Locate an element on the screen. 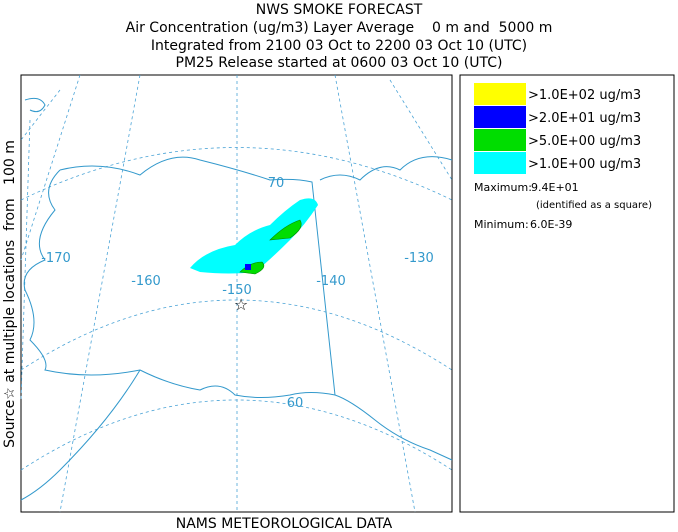 This screenshot has height=532, width=678. footer: NAMS METEOROLOGICAL DATA is located at coordinates (284, 524).